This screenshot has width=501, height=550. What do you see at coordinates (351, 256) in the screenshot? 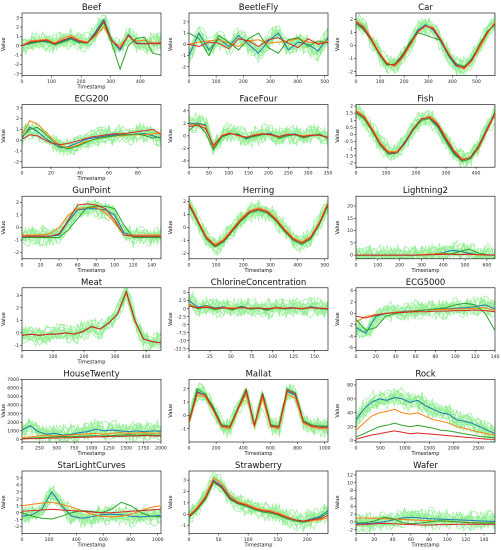
I see `lightning2-y-tick-label: 0` at bounding box center [351, 256].